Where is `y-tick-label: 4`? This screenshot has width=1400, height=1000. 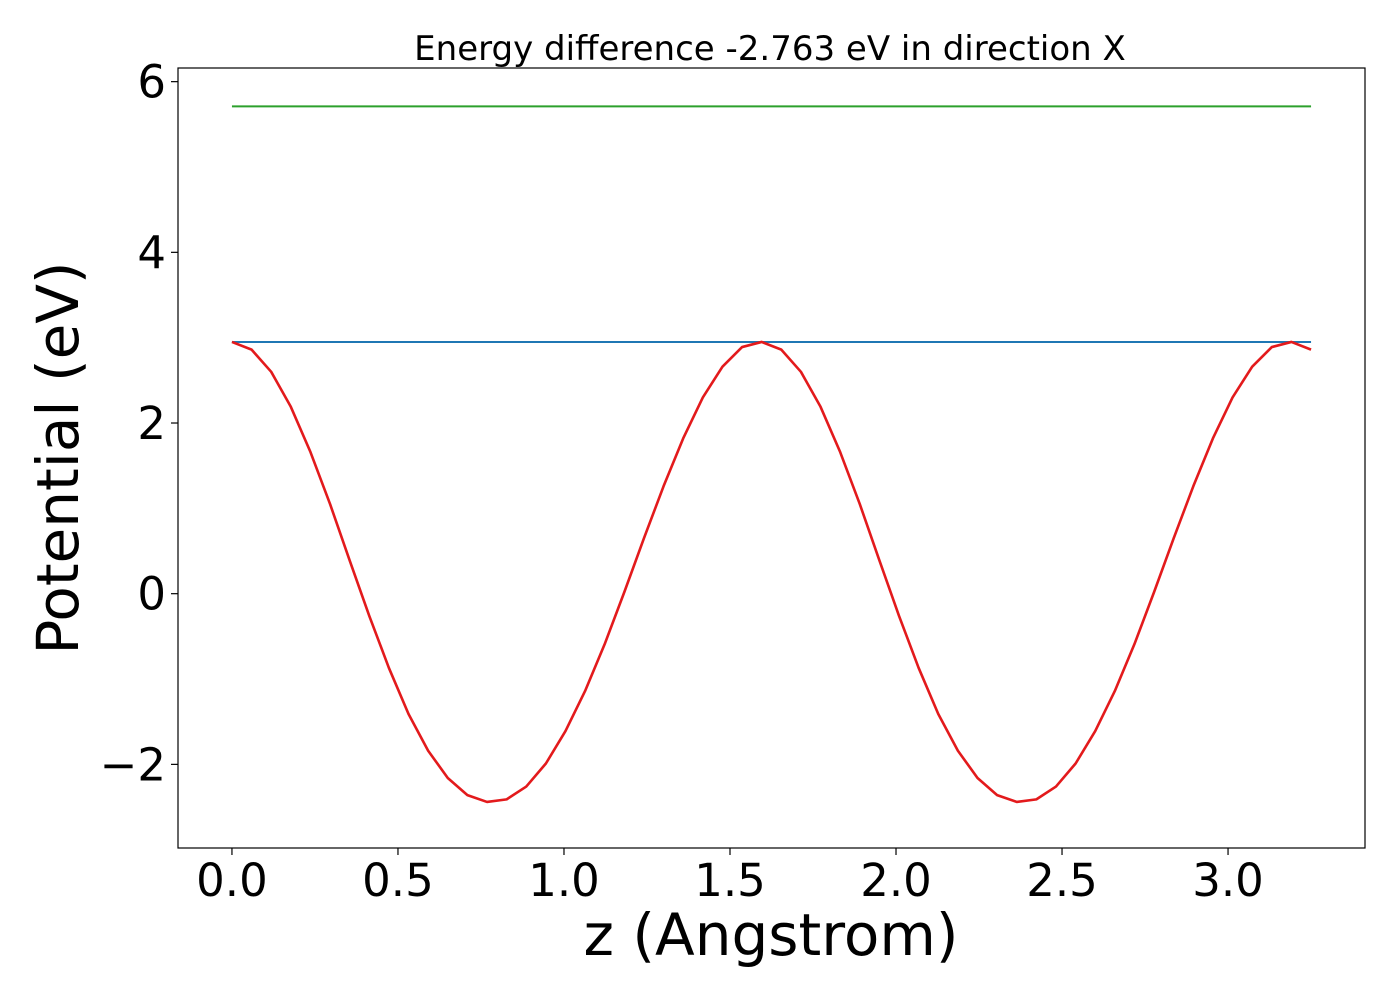 y-tick-label: 4 is located at coordinates (151, 252).